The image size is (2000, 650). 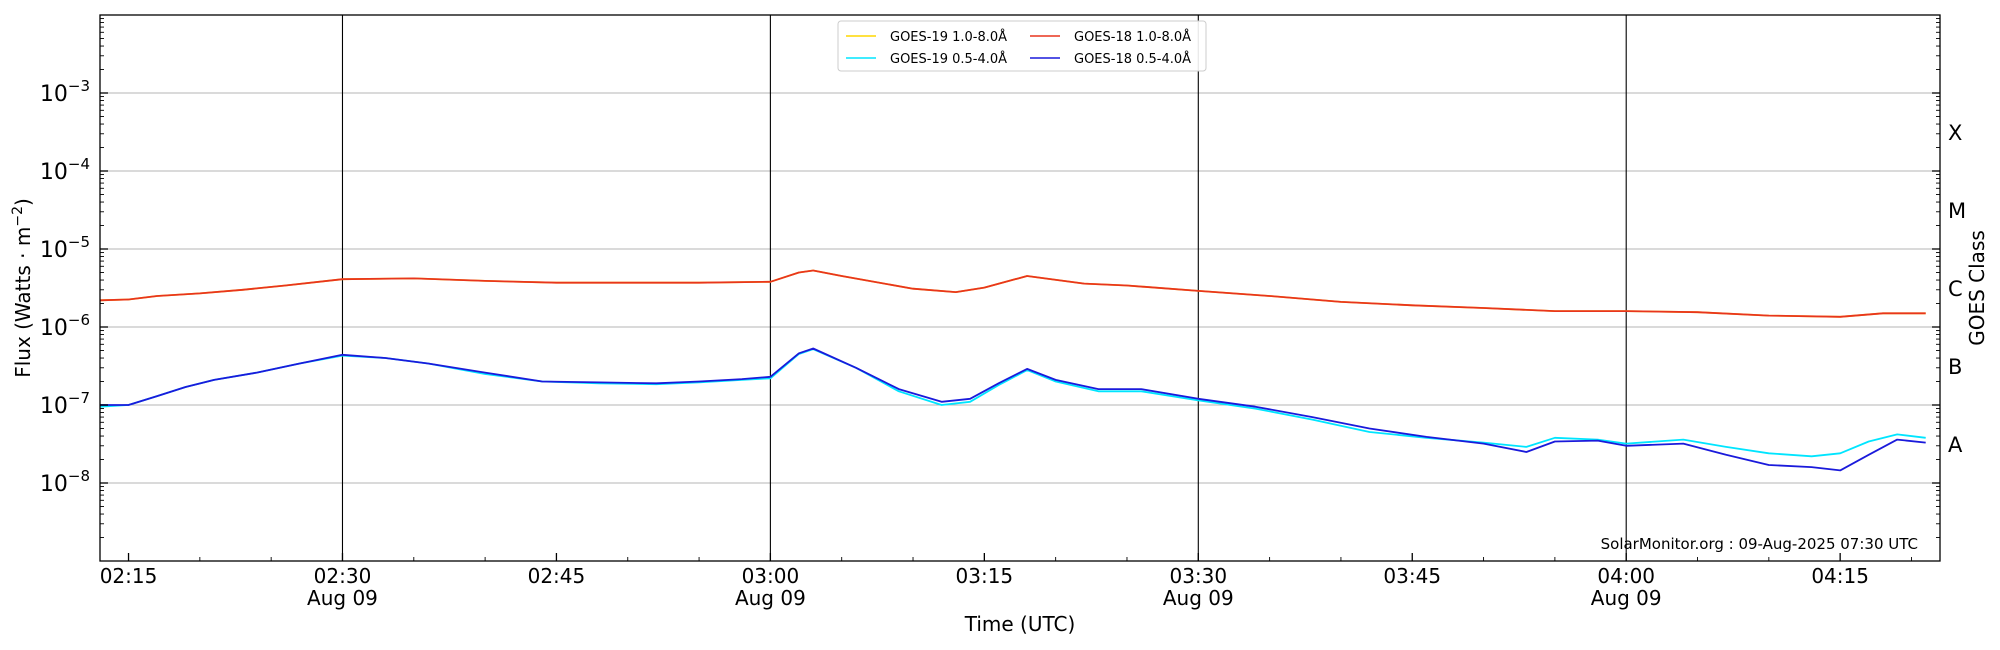 I want to click on x-tick-label: 03:45, so click(x=1412, y=576).